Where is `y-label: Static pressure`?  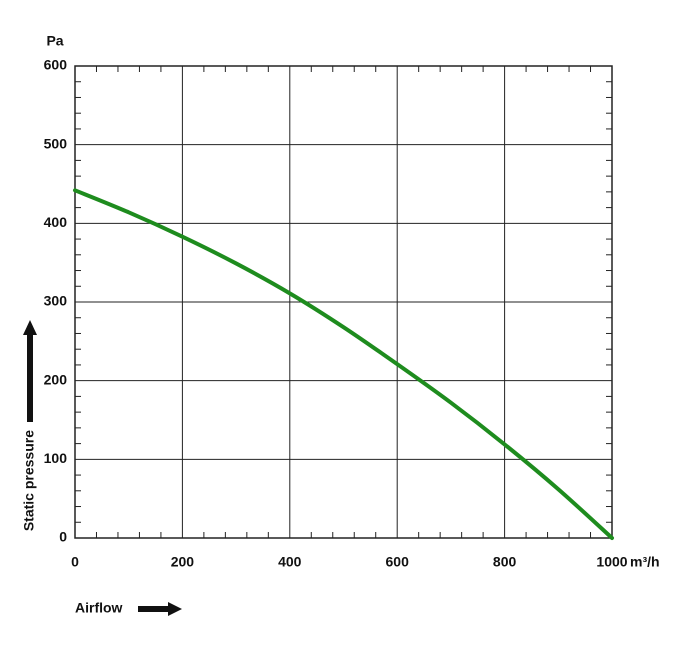
y-label: Static pressure is located at coordinates (29, 480).